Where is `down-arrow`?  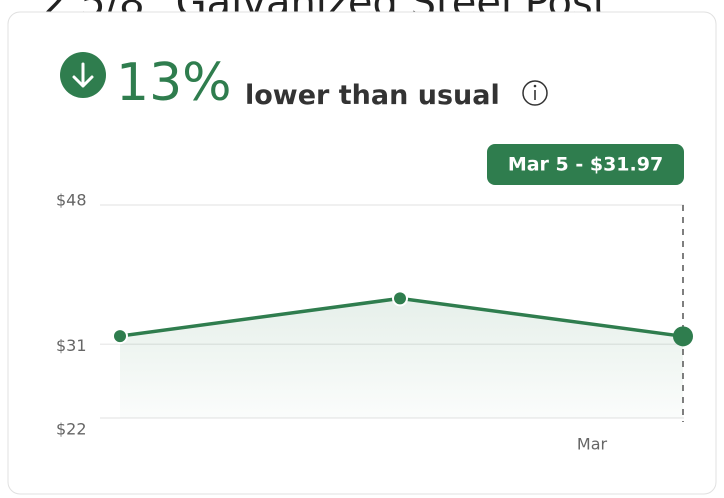
down-arrow is located at coordinates (83, 75).